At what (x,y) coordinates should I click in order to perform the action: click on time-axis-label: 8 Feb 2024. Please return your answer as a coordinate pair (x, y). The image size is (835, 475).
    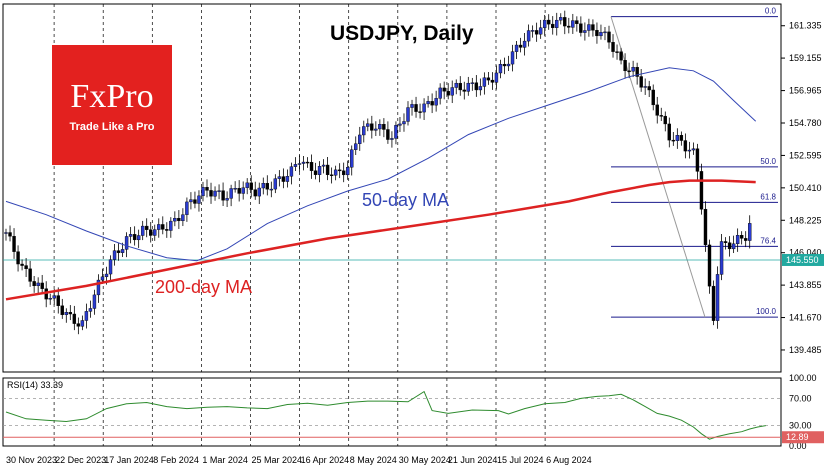
    Looking at the image, I should click on (176, 460).